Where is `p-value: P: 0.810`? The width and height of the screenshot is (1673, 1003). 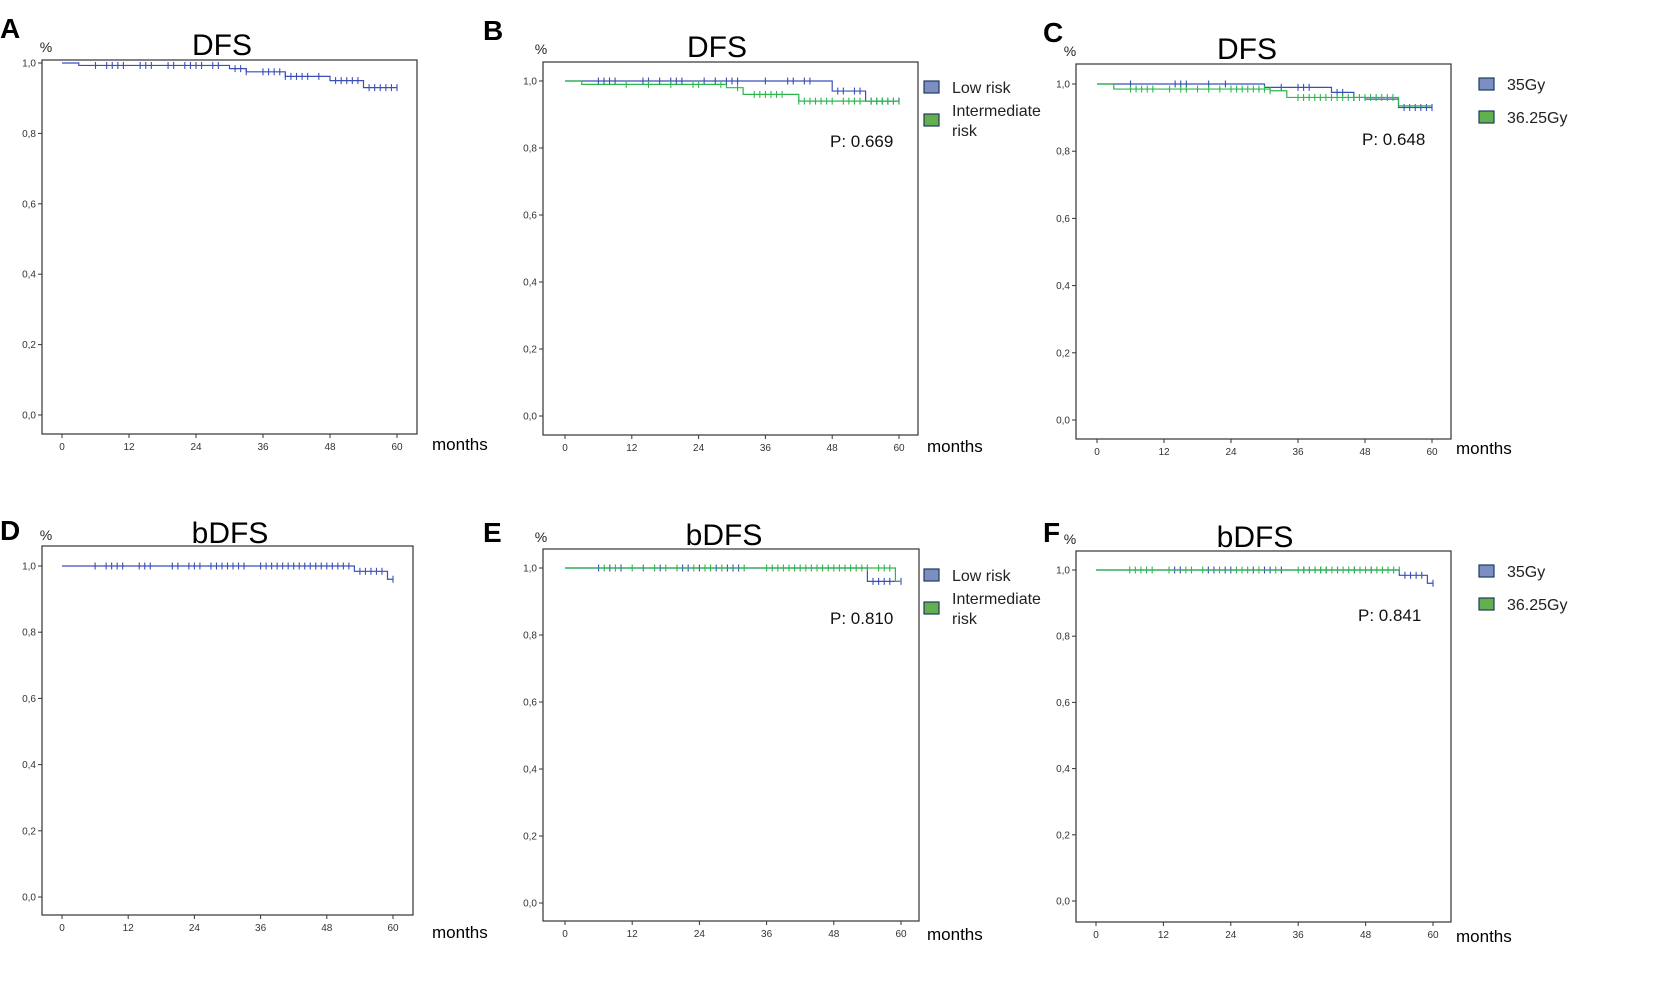 p-value: P: 0.810 is located at coordinates (861, 618).